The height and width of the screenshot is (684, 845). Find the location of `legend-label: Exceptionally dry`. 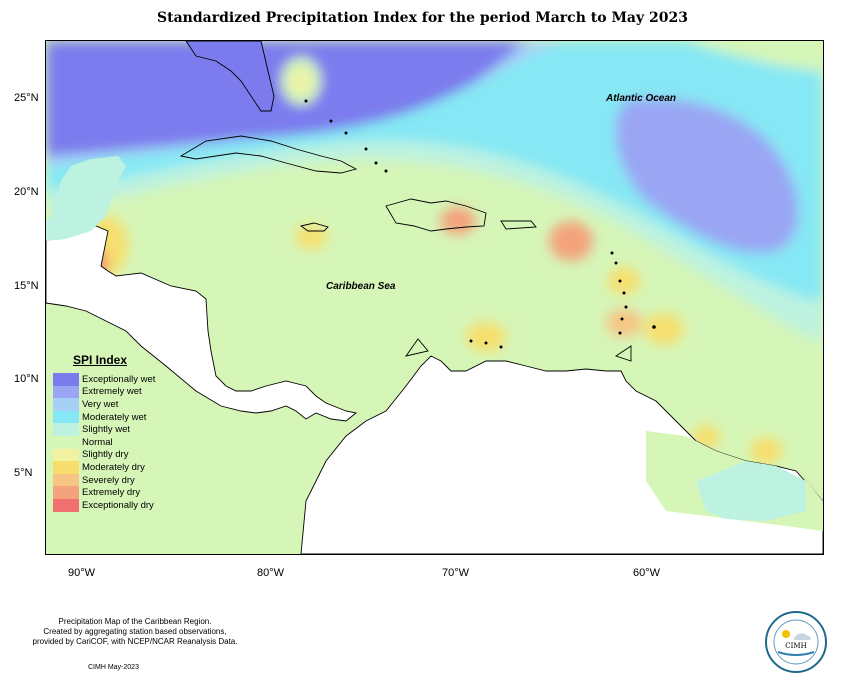

legend-label: Exceptionally dry is located at coordinates (118, 505).